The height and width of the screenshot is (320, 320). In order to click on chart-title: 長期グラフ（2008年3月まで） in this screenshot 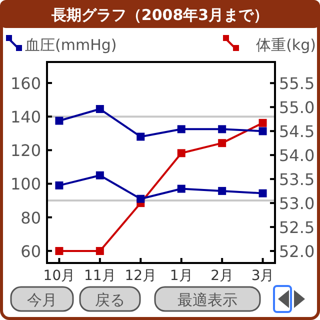, I will do `click(159, 15)`.